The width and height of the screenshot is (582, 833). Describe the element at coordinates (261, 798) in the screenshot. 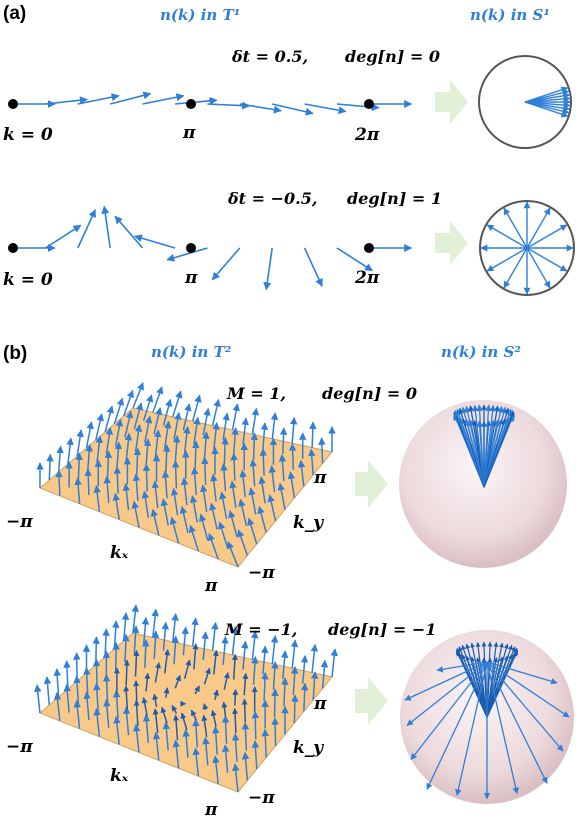

I see `b-row2-neg-pi-bottom: −π` at that location.